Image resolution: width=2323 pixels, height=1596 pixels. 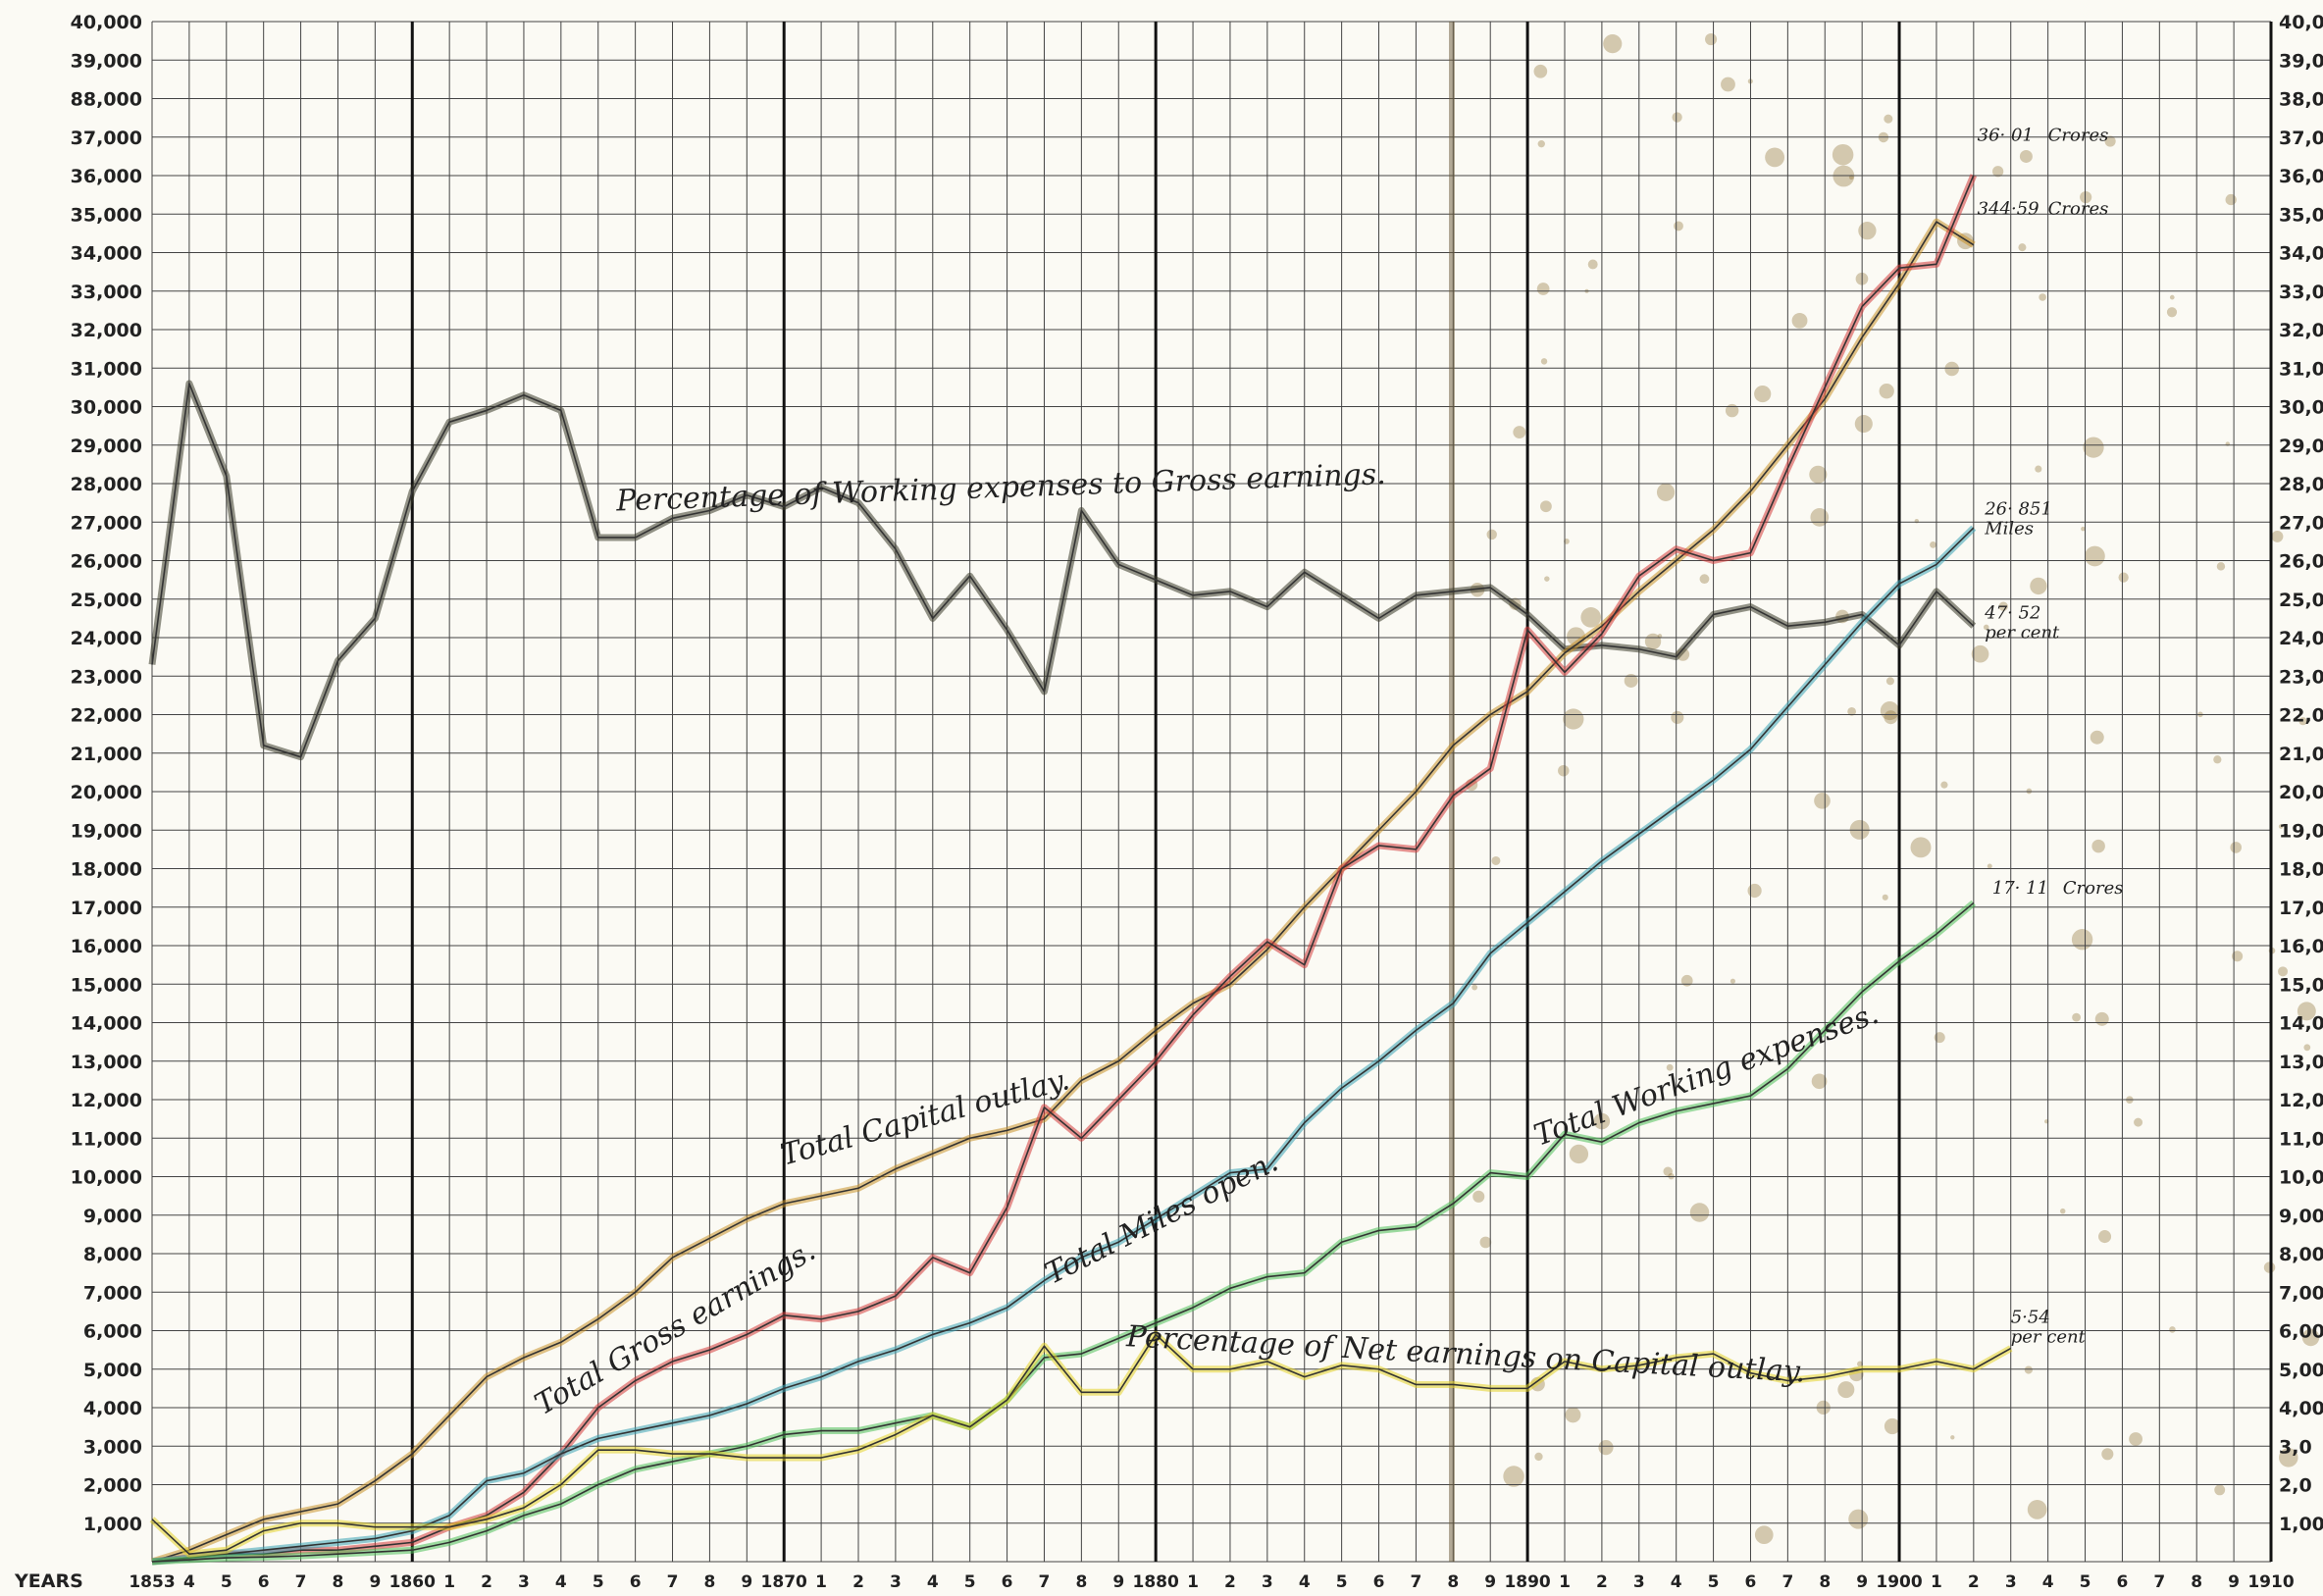 What do you see at coordinates (106, 600) in the screenshot?
I see `y-tick-left: 25,000` at bounding box center [106, 600].